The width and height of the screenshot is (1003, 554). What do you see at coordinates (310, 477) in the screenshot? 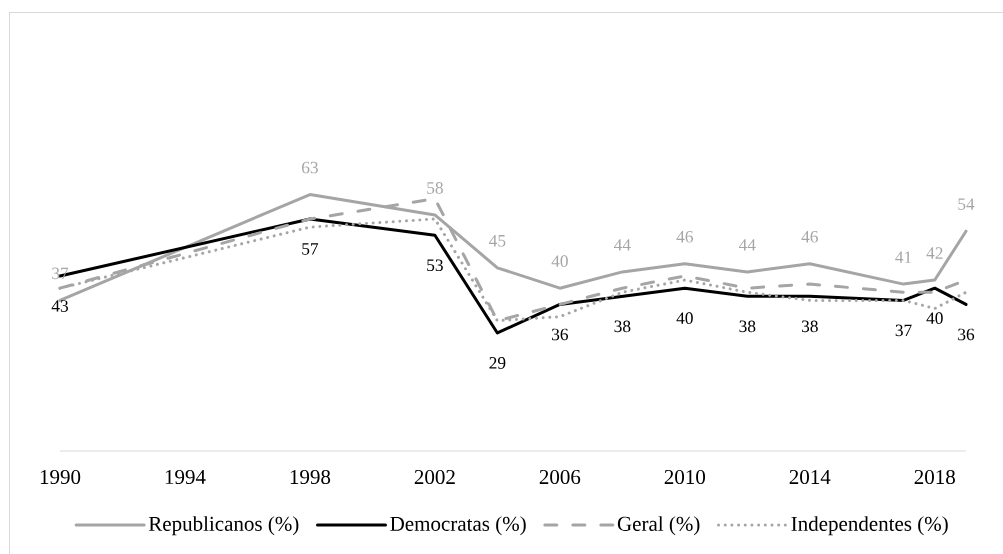
I see `x-tick-label: 1998` at bounding box center [310, 477].